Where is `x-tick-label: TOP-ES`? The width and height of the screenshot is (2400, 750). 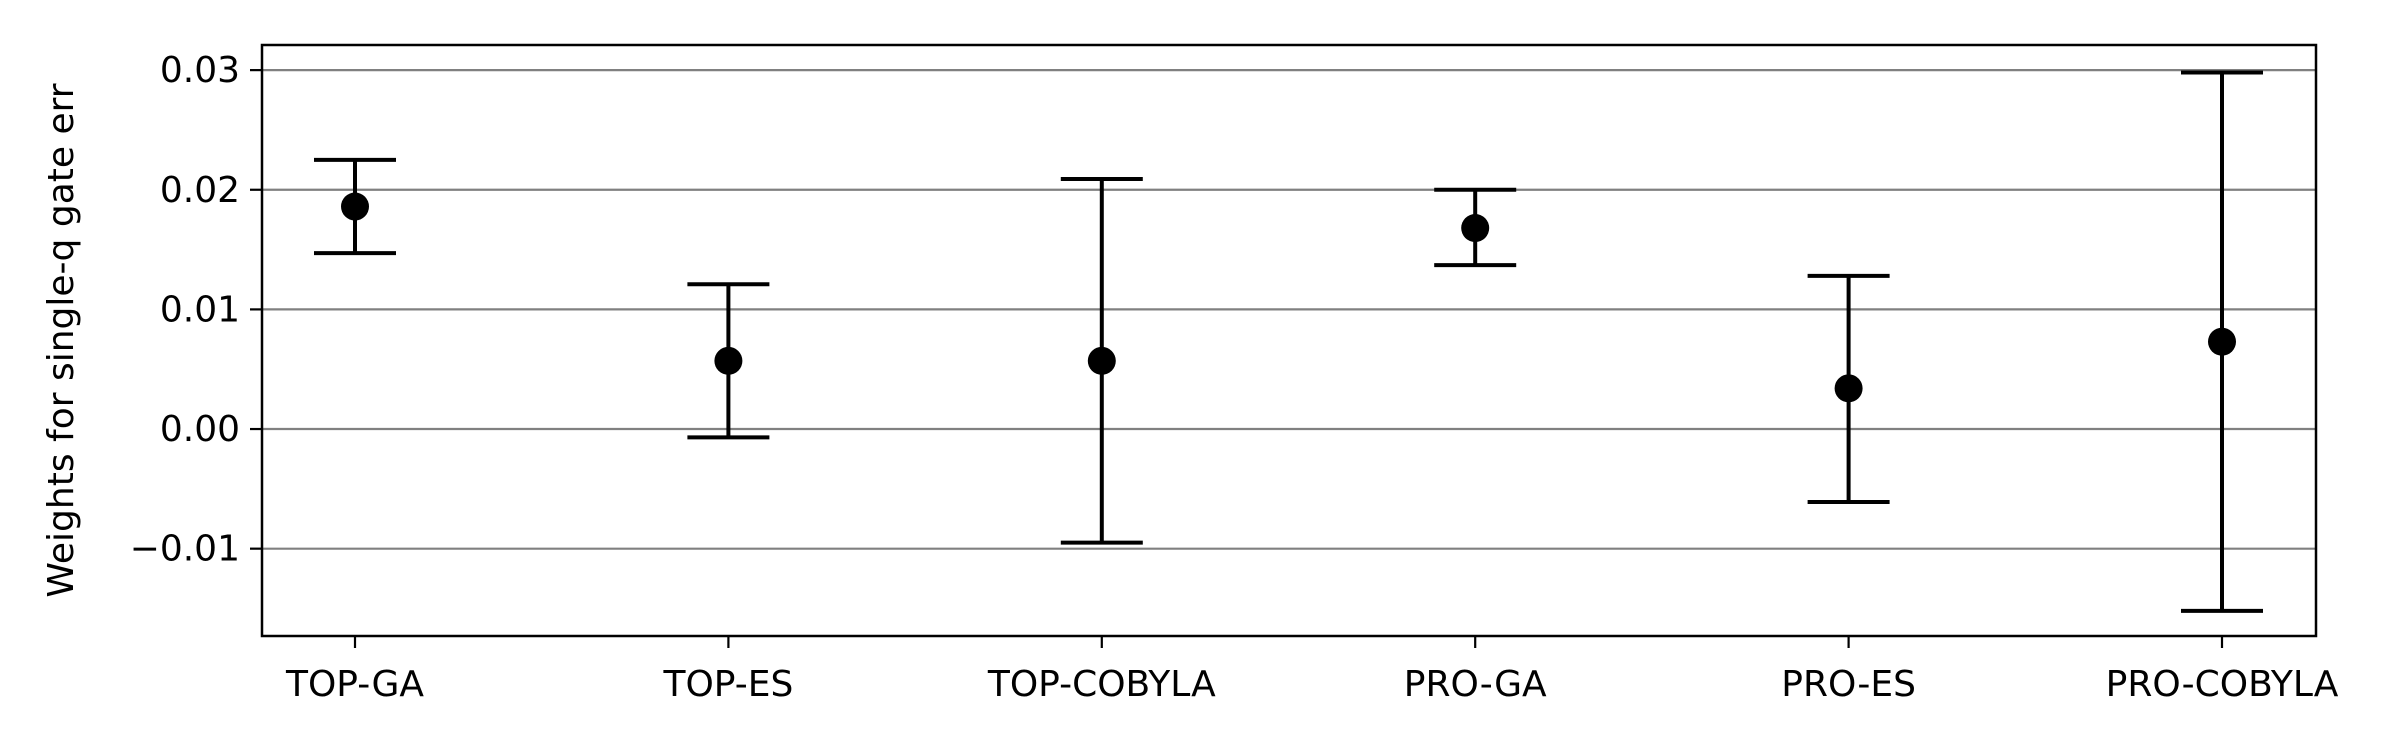
x-tick-label: TOP-ES is located at coordinates (727, 684).